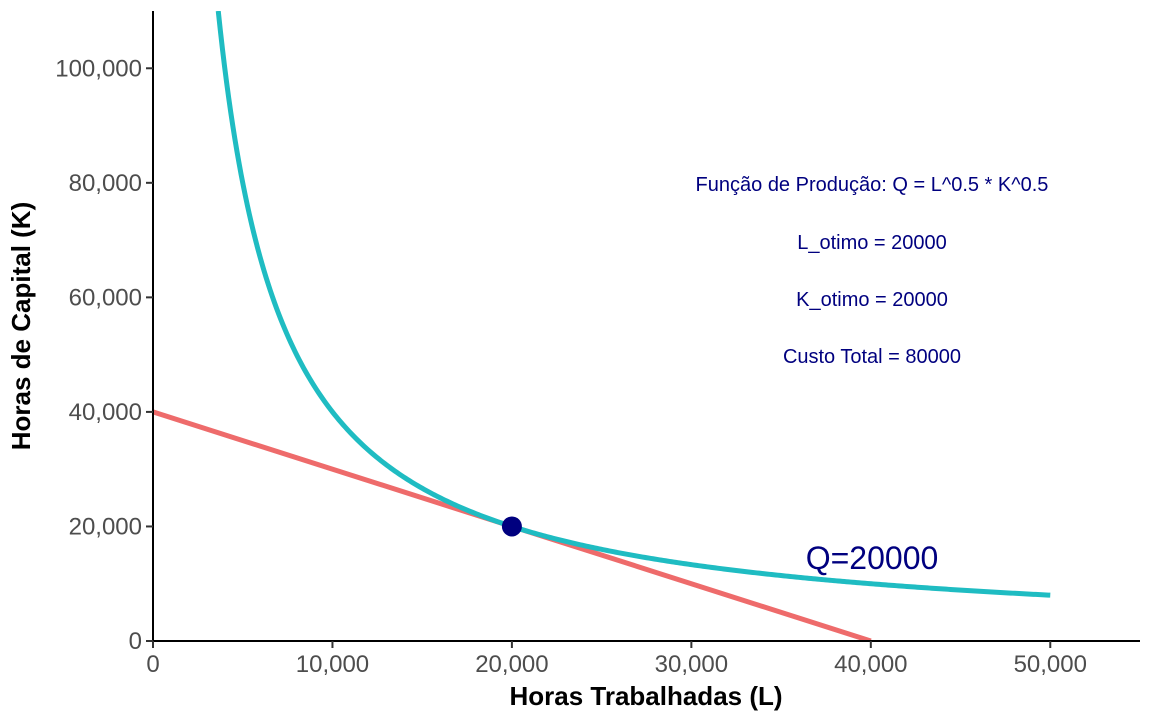 Image resolution: width=1152 pixels, height=720 pixels. Describe the element at coordinates (105, 412) in the screenshot. I see `y-tick-label: 40,000` at that location.